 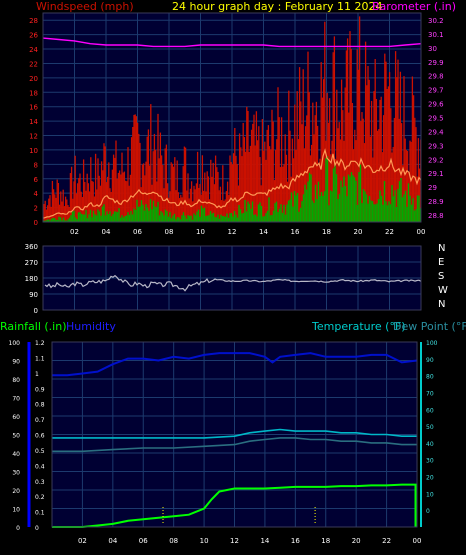 What do you see at coordinates (40, 451) in the screenshot?
I see `rainfall-tick-label: 0.5` at bounding box center [40, 451].